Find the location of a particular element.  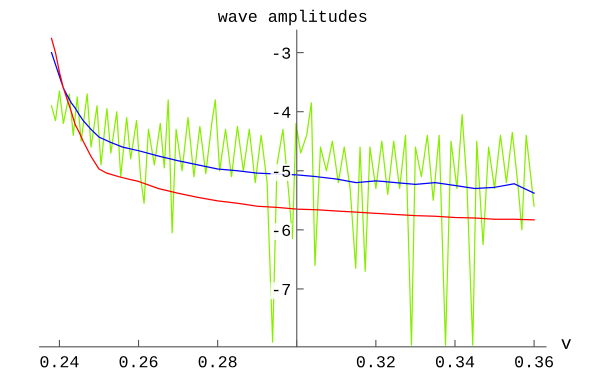

y-tick-label: -3 is located at coordinates (282, 53).